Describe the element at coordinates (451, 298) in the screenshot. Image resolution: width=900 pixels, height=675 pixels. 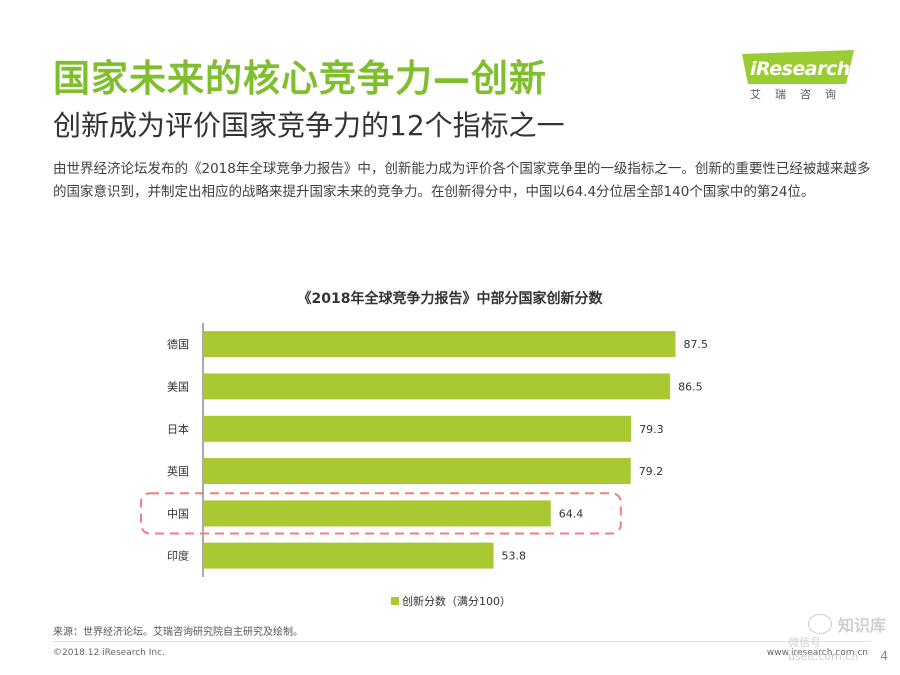
I see `chart-title: 《2018年全球竞争力报告》中部分国家创新分数` at that location.